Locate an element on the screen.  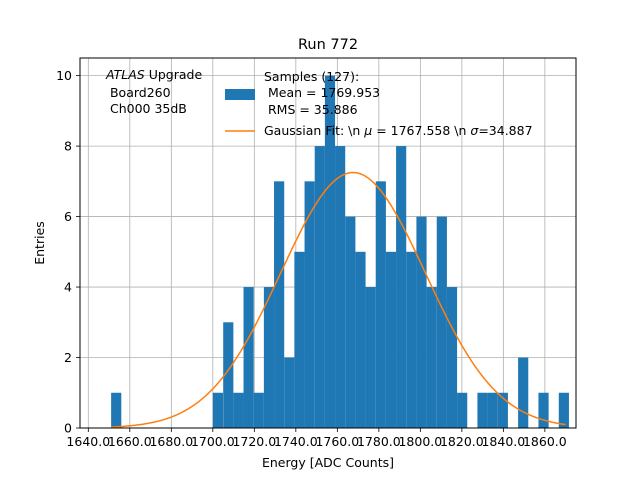
atlas-label: ATLAS Upgrade Board260 Ch000 35dB is located at coordinates (153, 91).